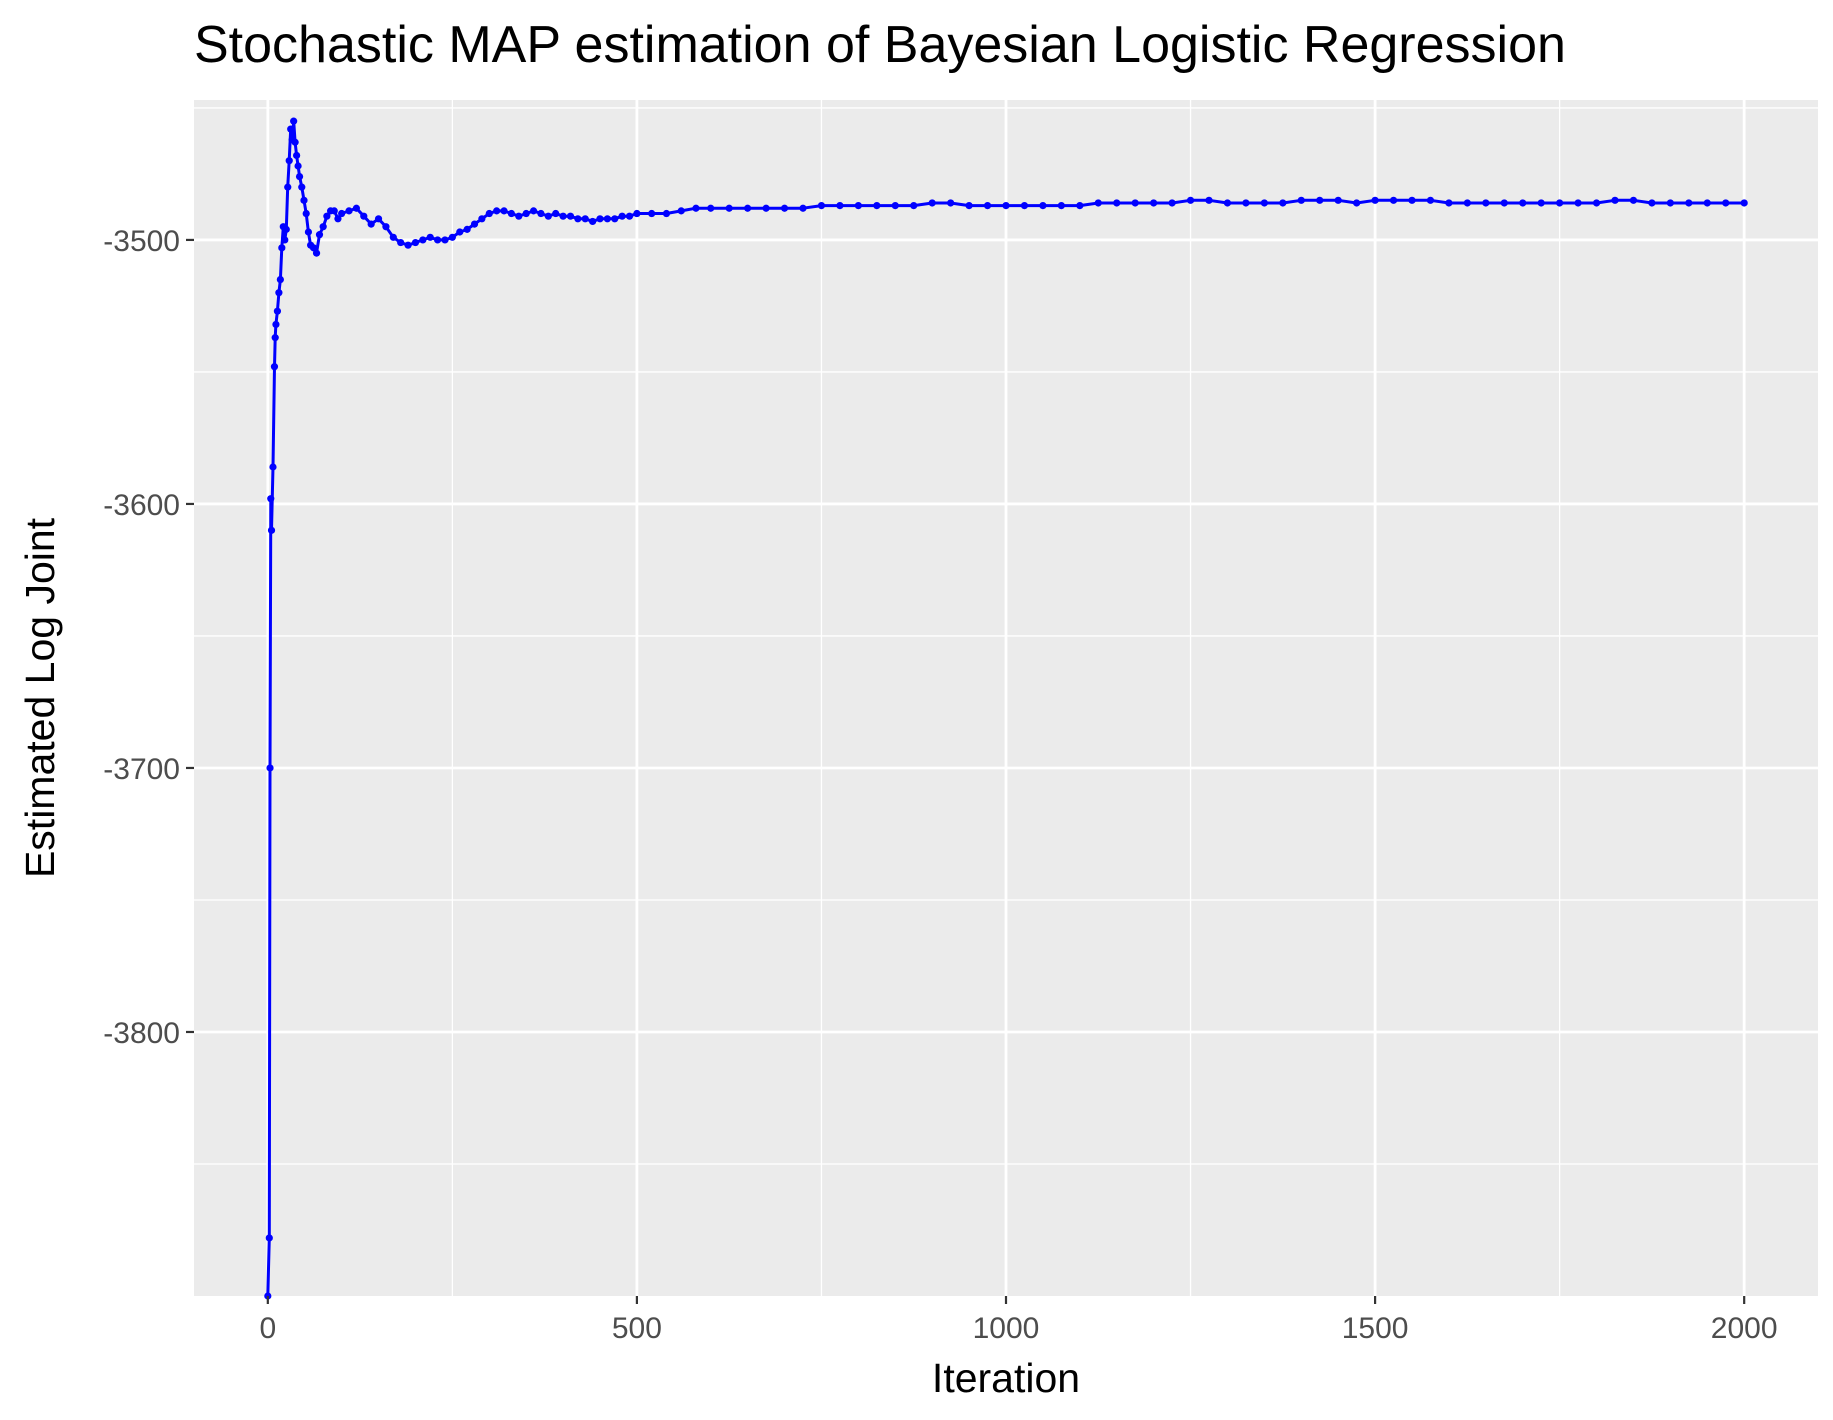  Describe the element at coordinates (141, 769) in the screenshot. I see `y-tick-label: -3700` at that location.